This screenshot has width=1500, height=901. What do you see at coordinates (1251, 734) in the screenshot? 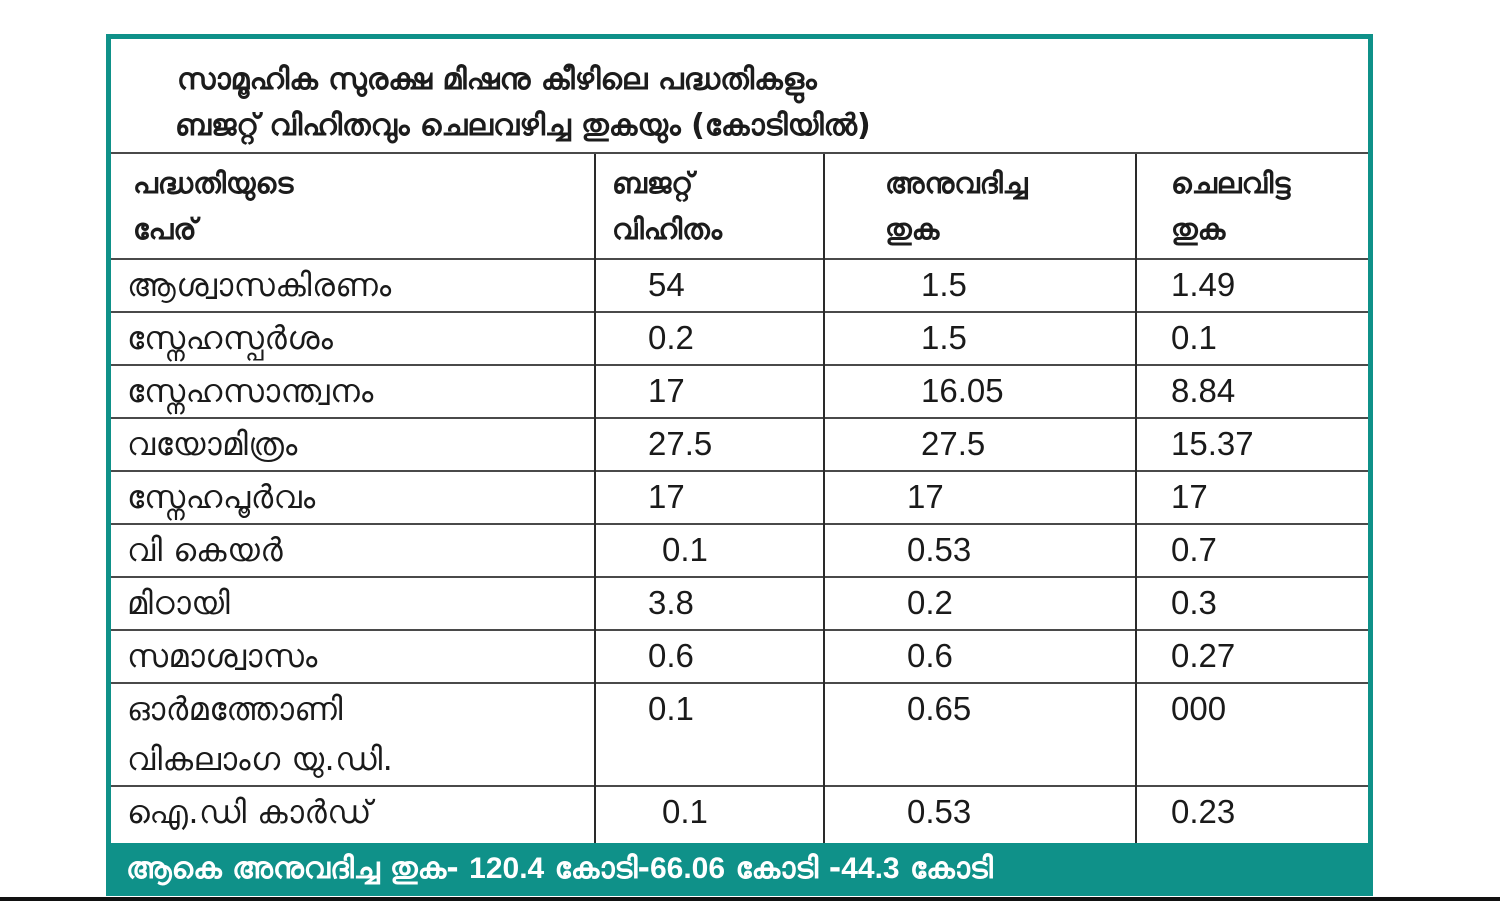
I see `spent-value: 000` at bounding box center [1251, 734].